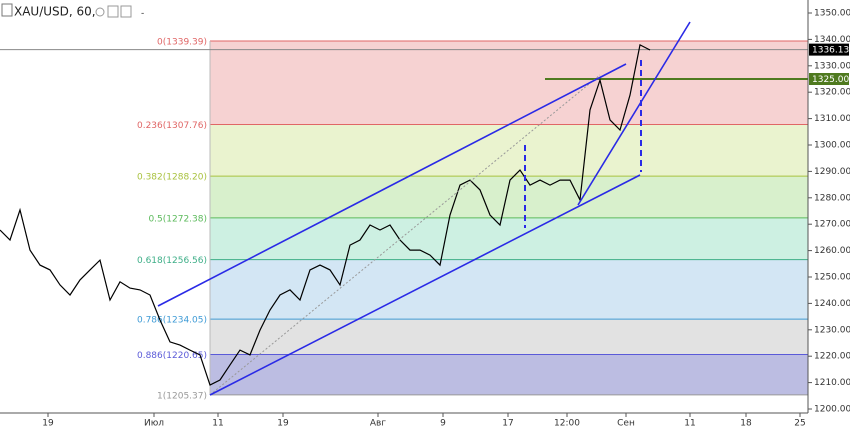 The width and height of the screenshot is (850, 431). Describe the element at coordinates (113, 11) in the screenshot. I see `settings-icon` at that location.